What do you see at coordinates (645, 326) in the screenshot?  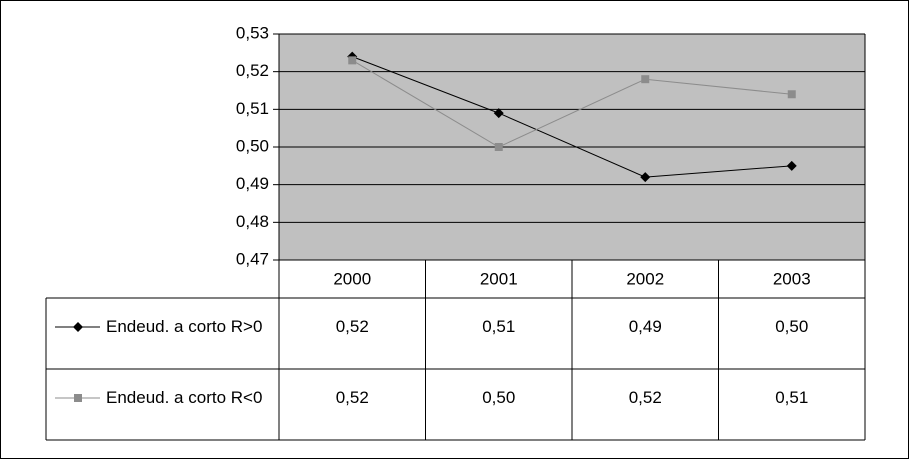 I see `table-value: 0,49` at bounding box center [645, 326].